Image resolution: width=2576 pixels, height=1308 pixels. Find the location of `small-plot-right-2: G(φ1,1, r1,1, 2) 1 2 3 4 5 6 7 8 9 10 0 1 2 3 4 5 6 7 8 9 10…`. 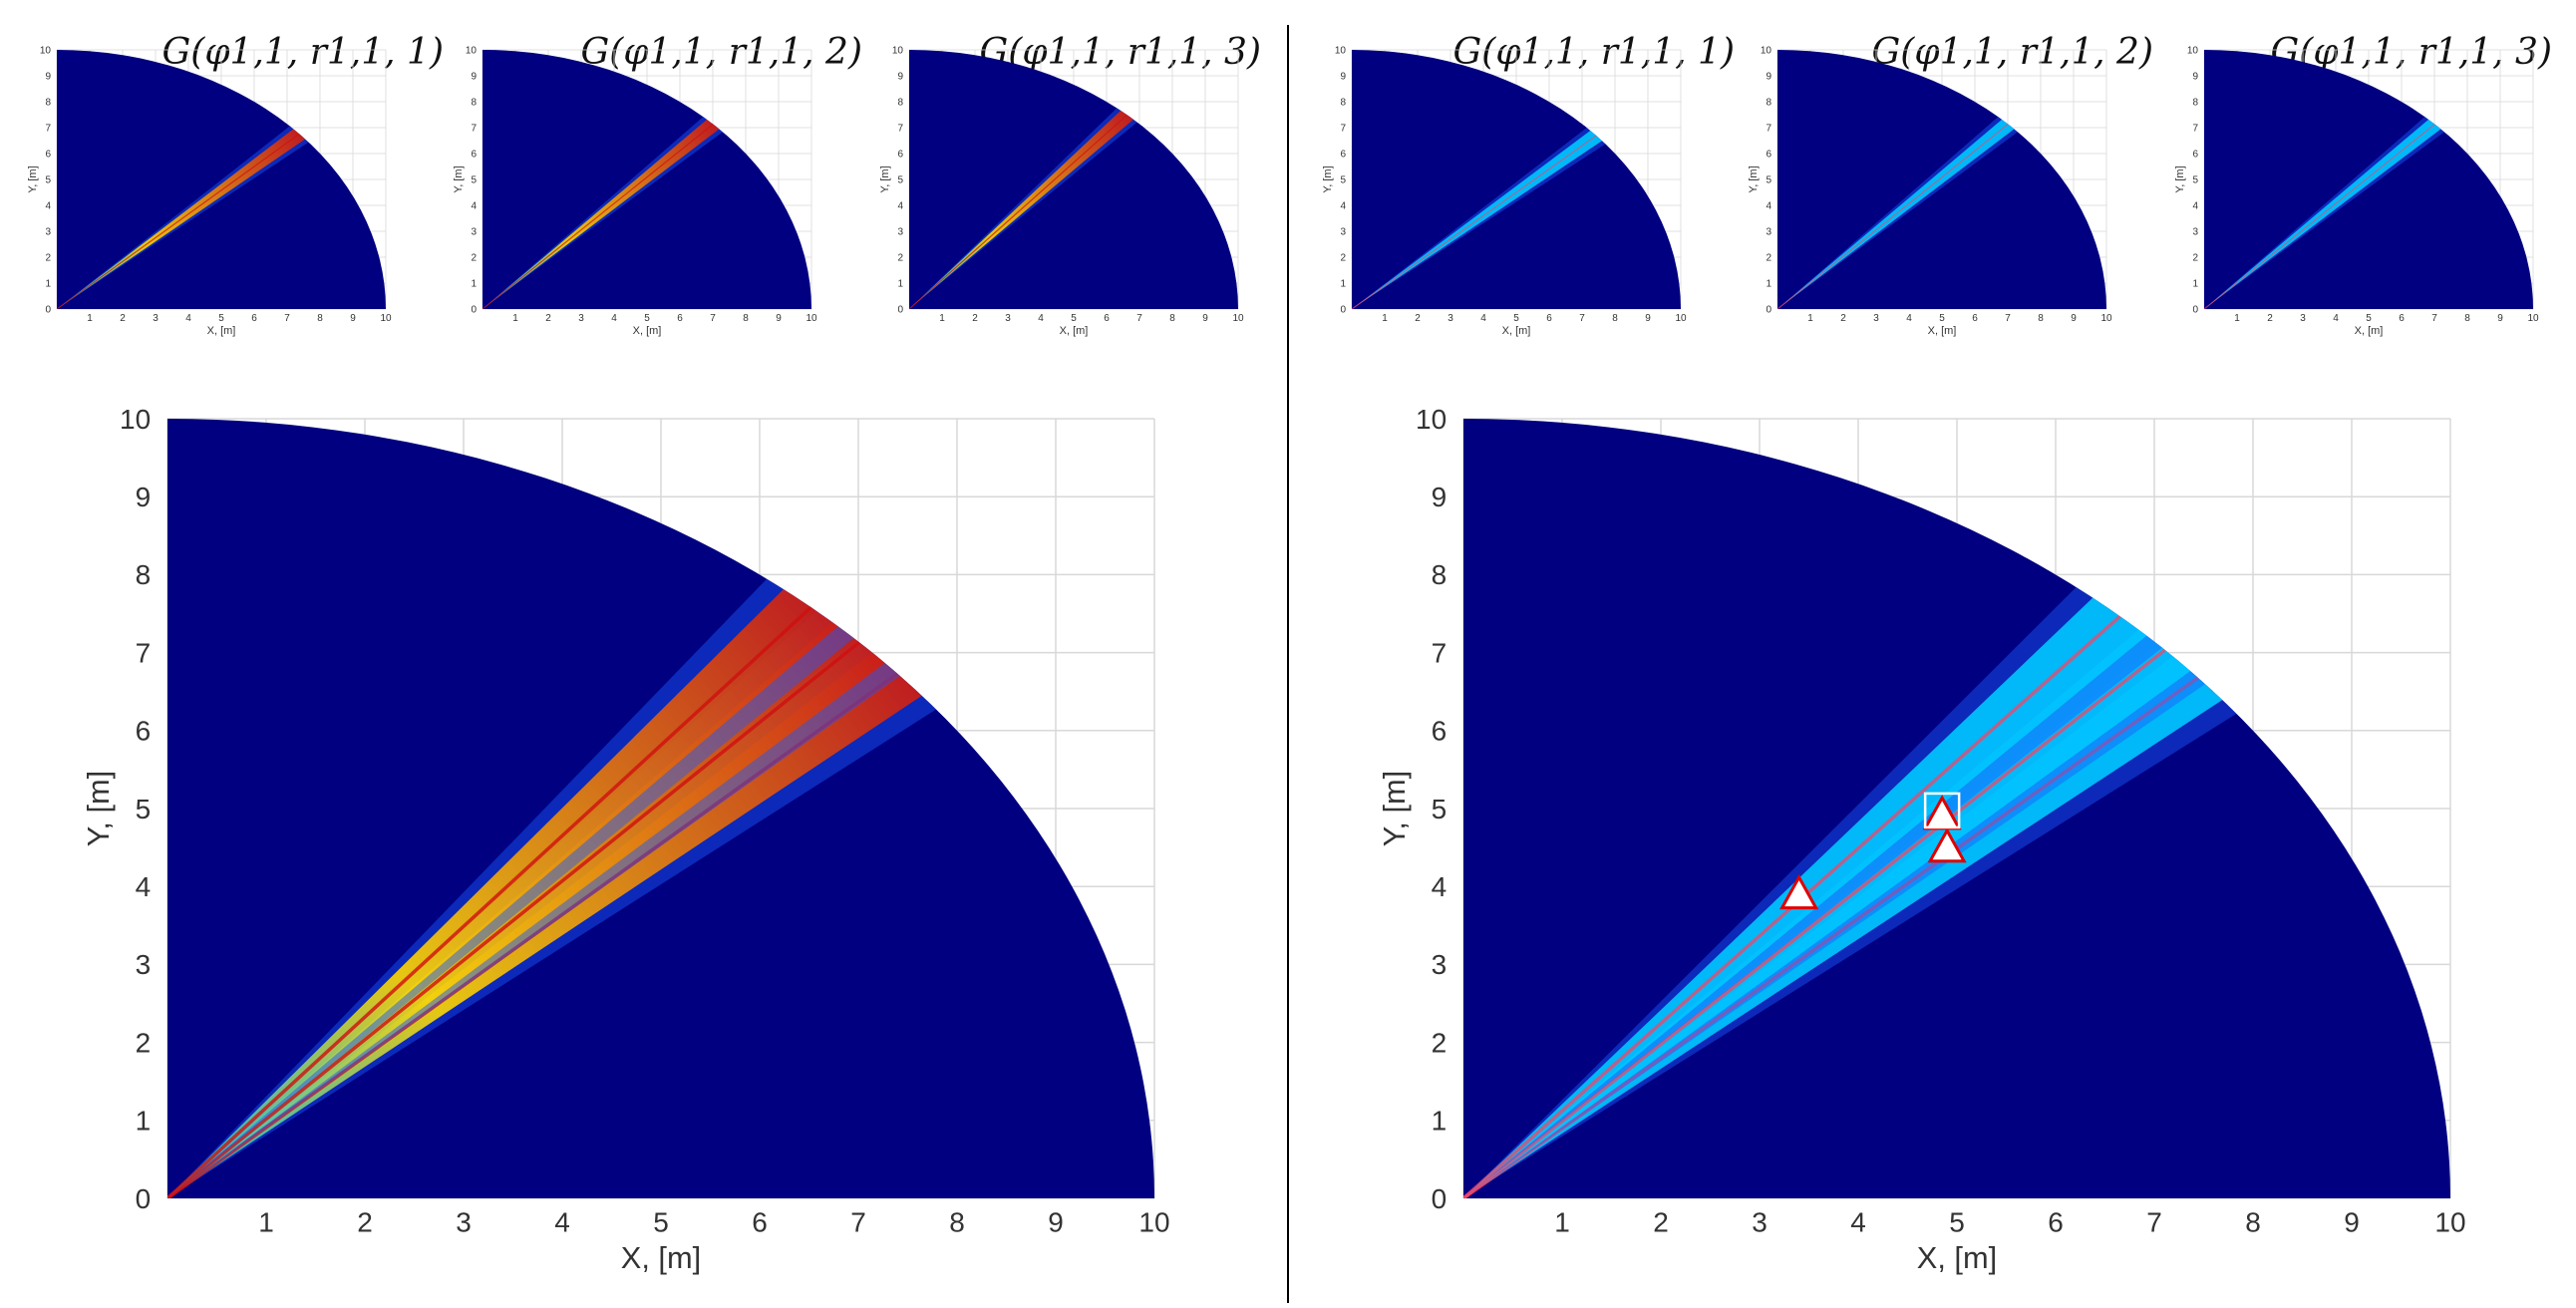

small-plot-right-2: G(φ1,1, r1,1, 2) 1 2 3 4 5 6 7 8 9 10 0 1 2 3 4 5 6 7 8 9 10… is located at coordinates (1950, 184).